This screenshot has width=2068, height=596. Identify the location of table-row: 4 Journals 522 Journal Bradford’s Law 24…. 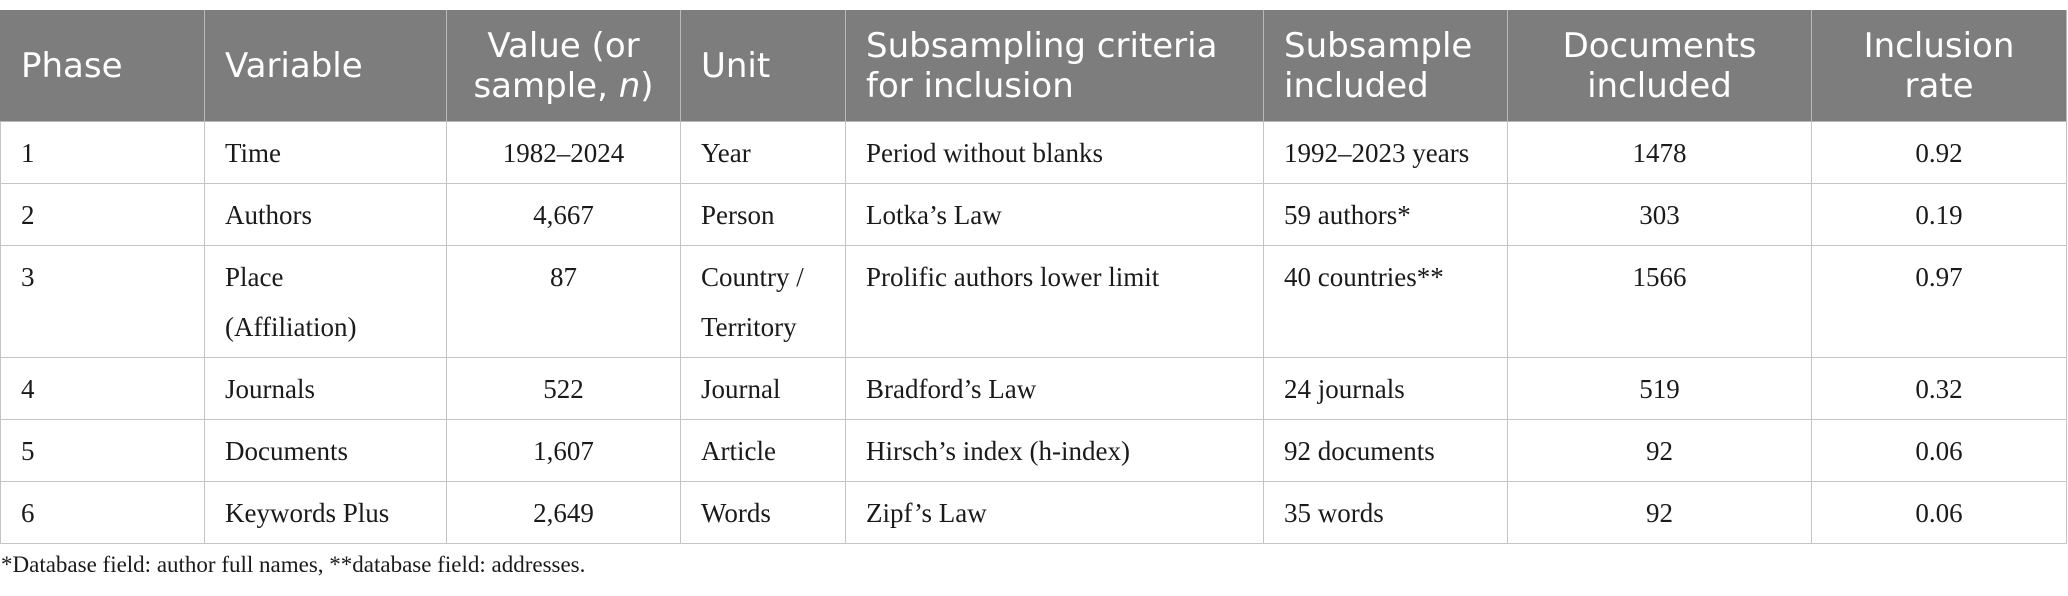
(1033, 388).